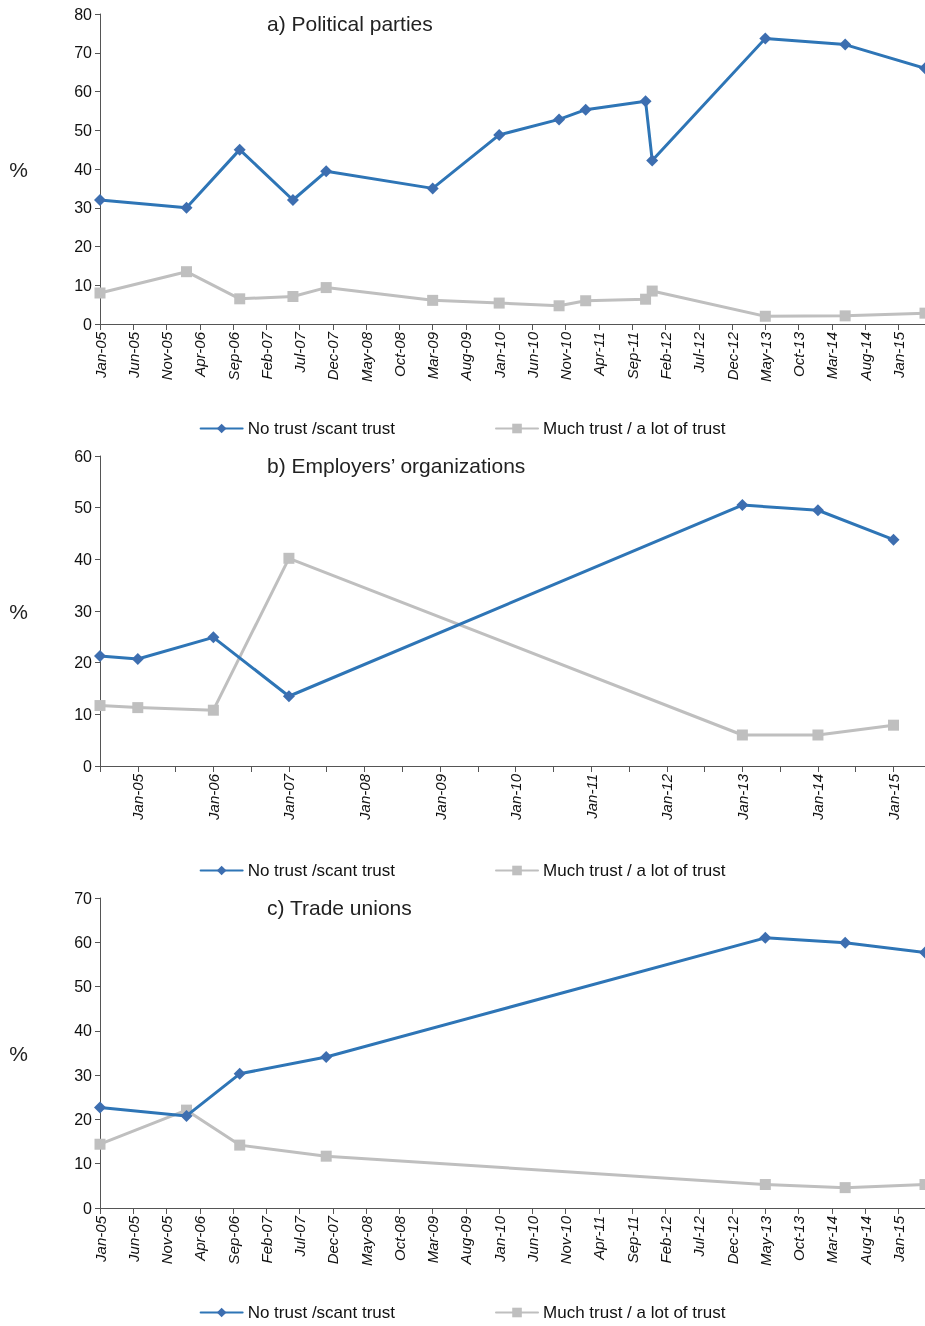 Image resolution: width=925 pixels, height=1326 pixels. I want to click on x-tick-label: Feb-07, so click(266, 1239).